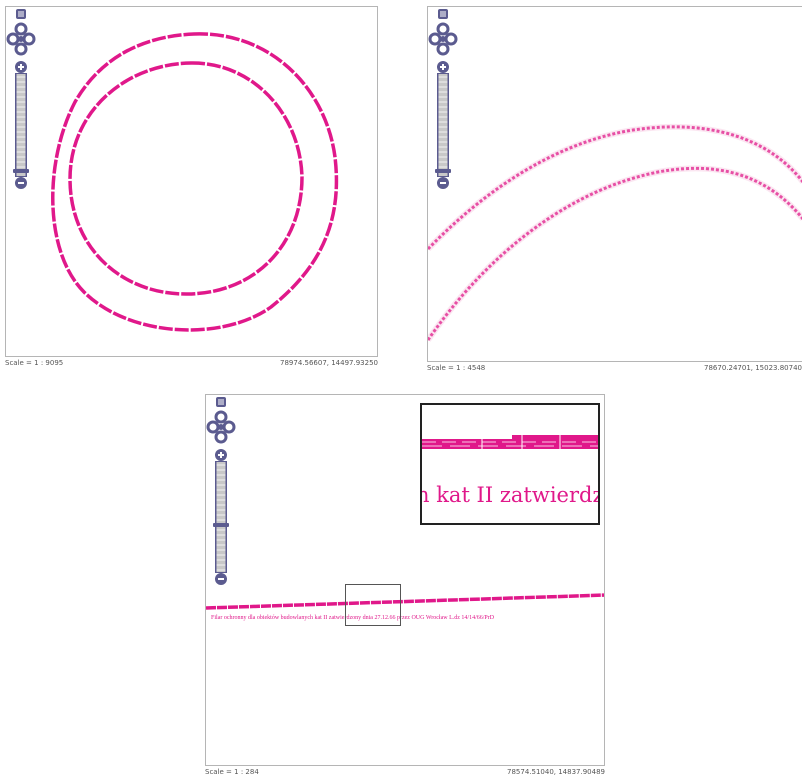 The height and width of the screenshot is (783, 802). I want to click on boundary-line, so click(405, 601).